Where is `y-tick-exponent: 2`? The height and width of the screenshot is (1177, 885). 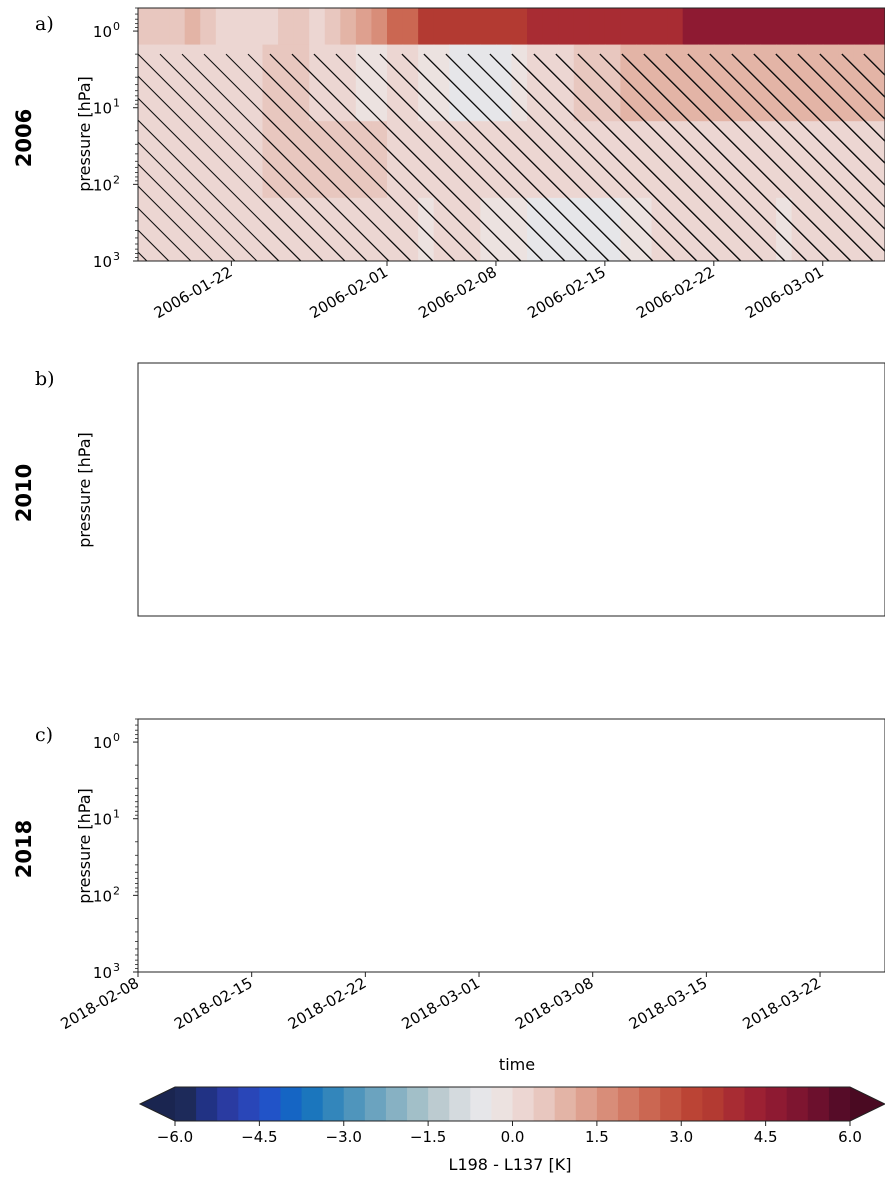
y-tick-exponent: 2 is located at coordinates (116, 890).